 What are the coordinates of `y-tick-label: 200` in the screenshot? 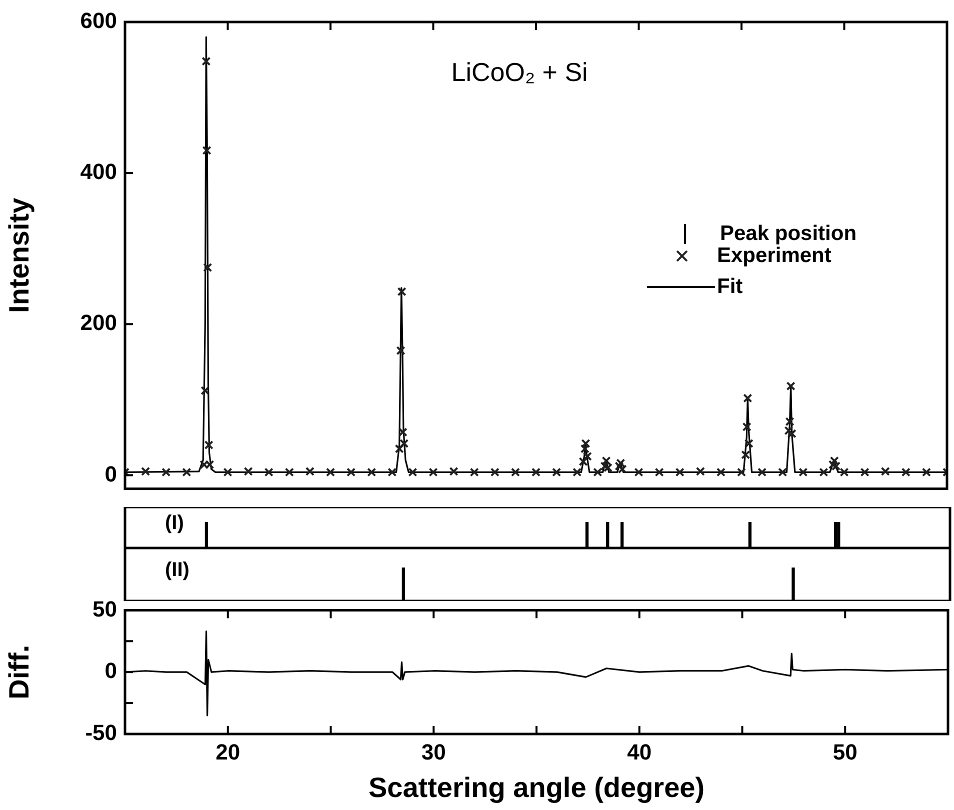 It's located at (98, 323).